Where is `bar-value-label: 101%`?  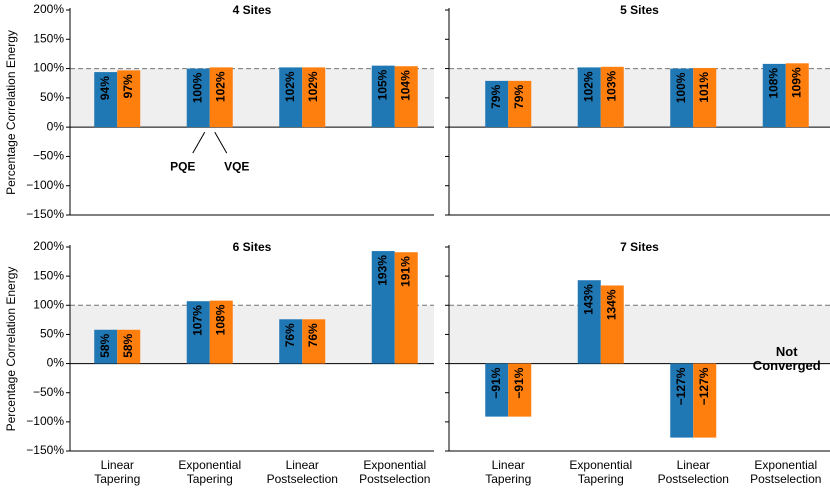
bar-value-label: 101% is located at coordinates (704, 87).